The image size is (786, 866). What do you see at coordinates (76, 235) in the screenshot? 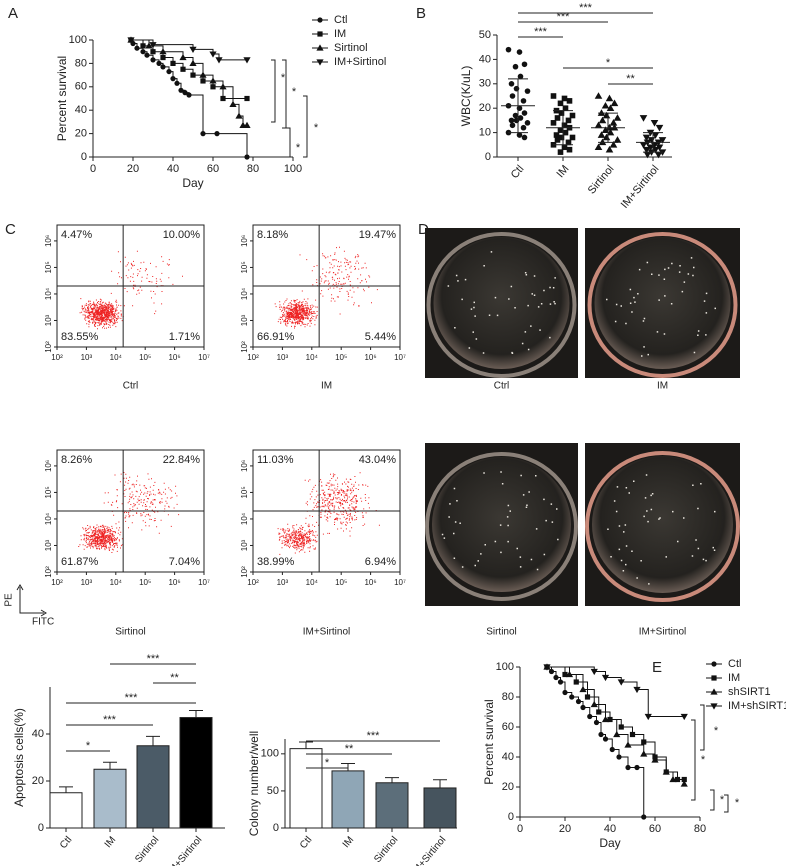
I see `quadrant-label: 4.47%` at bounding box center [76, 235].